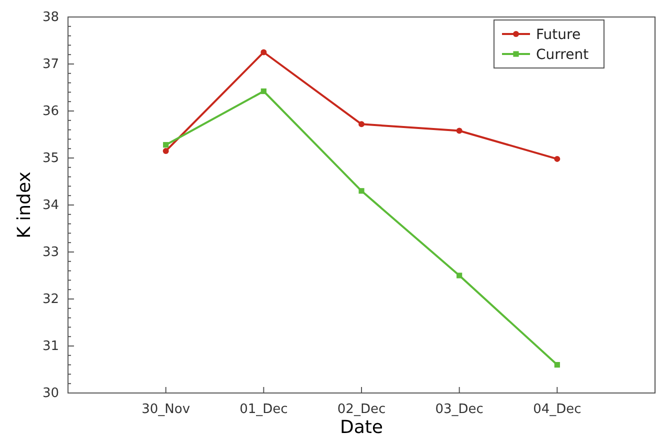 The width and height of the screenshot is (656, 441). What do you see at coordinates (50, 158) in the screenshot?
I see `y-tick-label: 35` at bounding box center [50, 158].